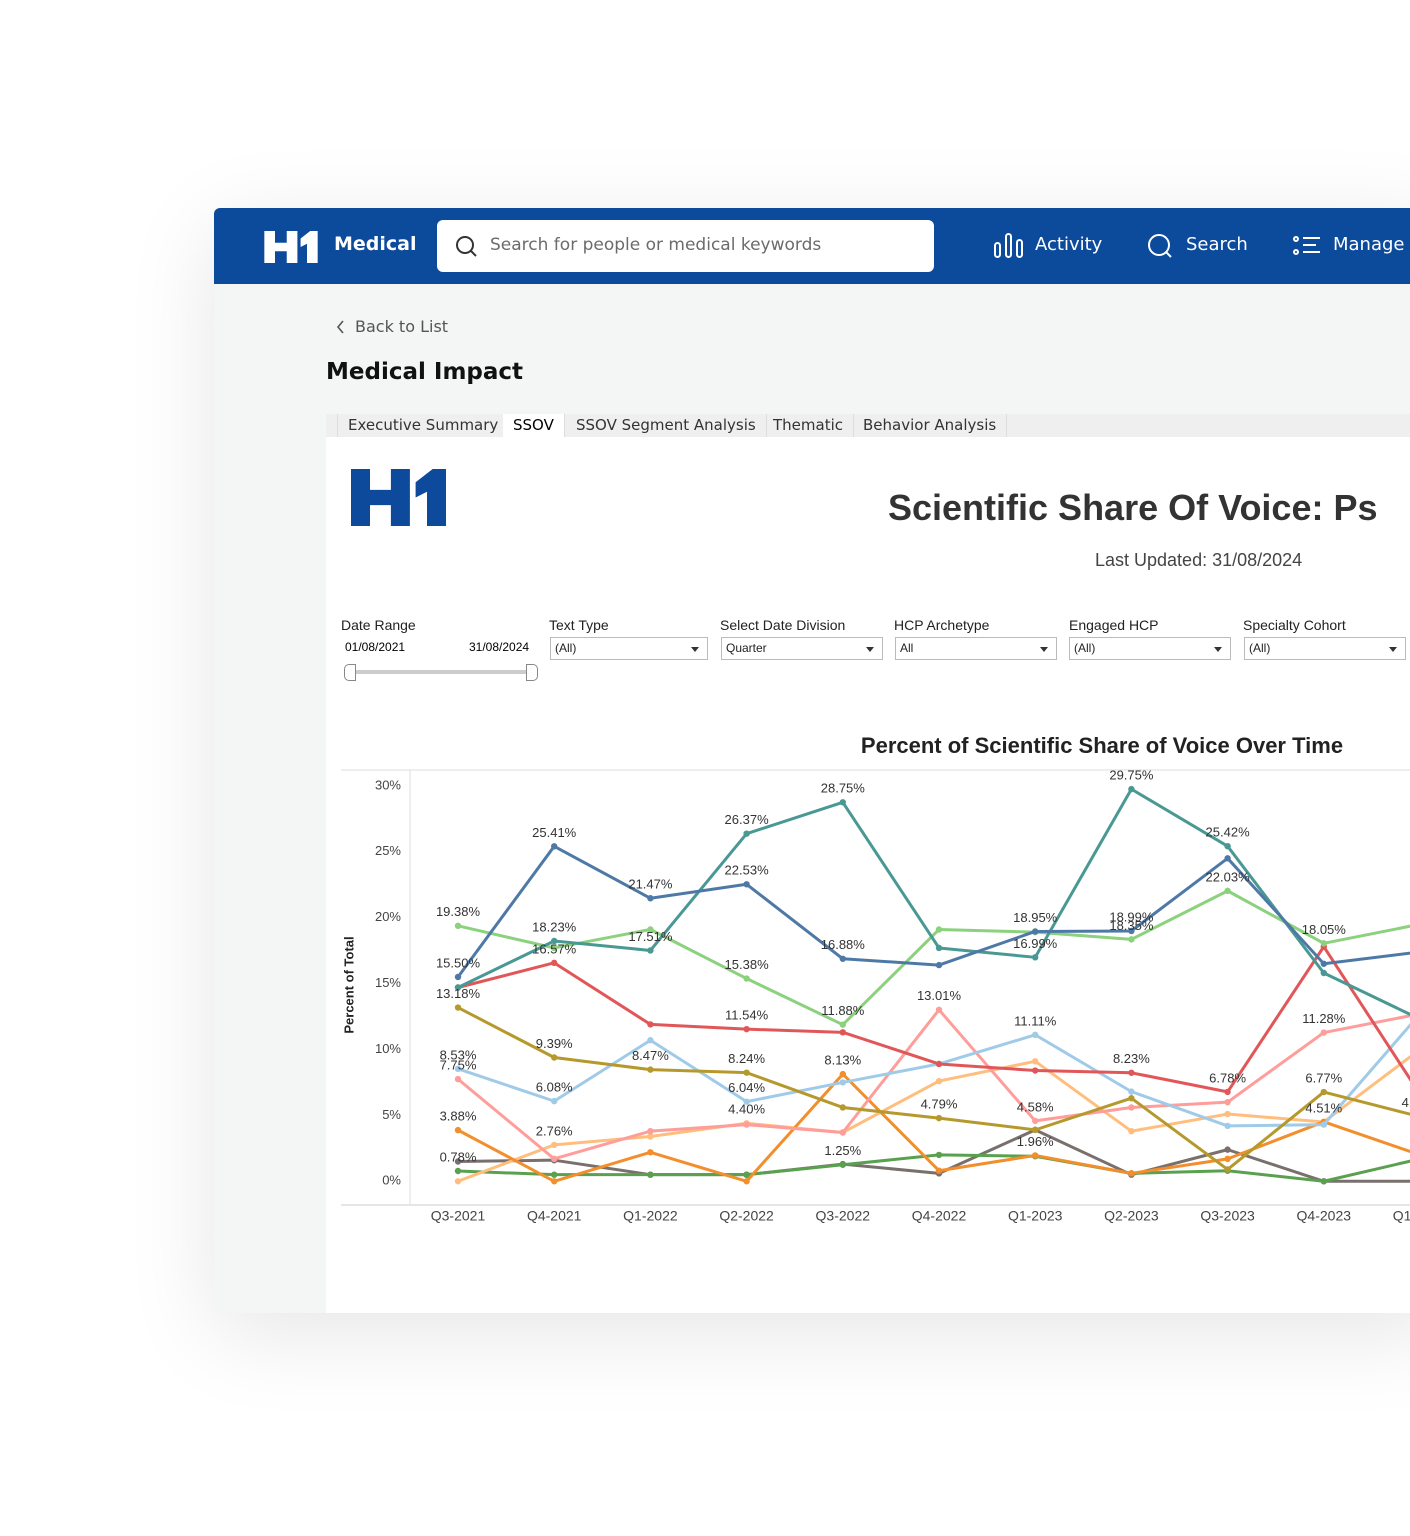 The width and height of the screenshot is (1410, 1536). I want to click on date-slider, so click(440, 672).